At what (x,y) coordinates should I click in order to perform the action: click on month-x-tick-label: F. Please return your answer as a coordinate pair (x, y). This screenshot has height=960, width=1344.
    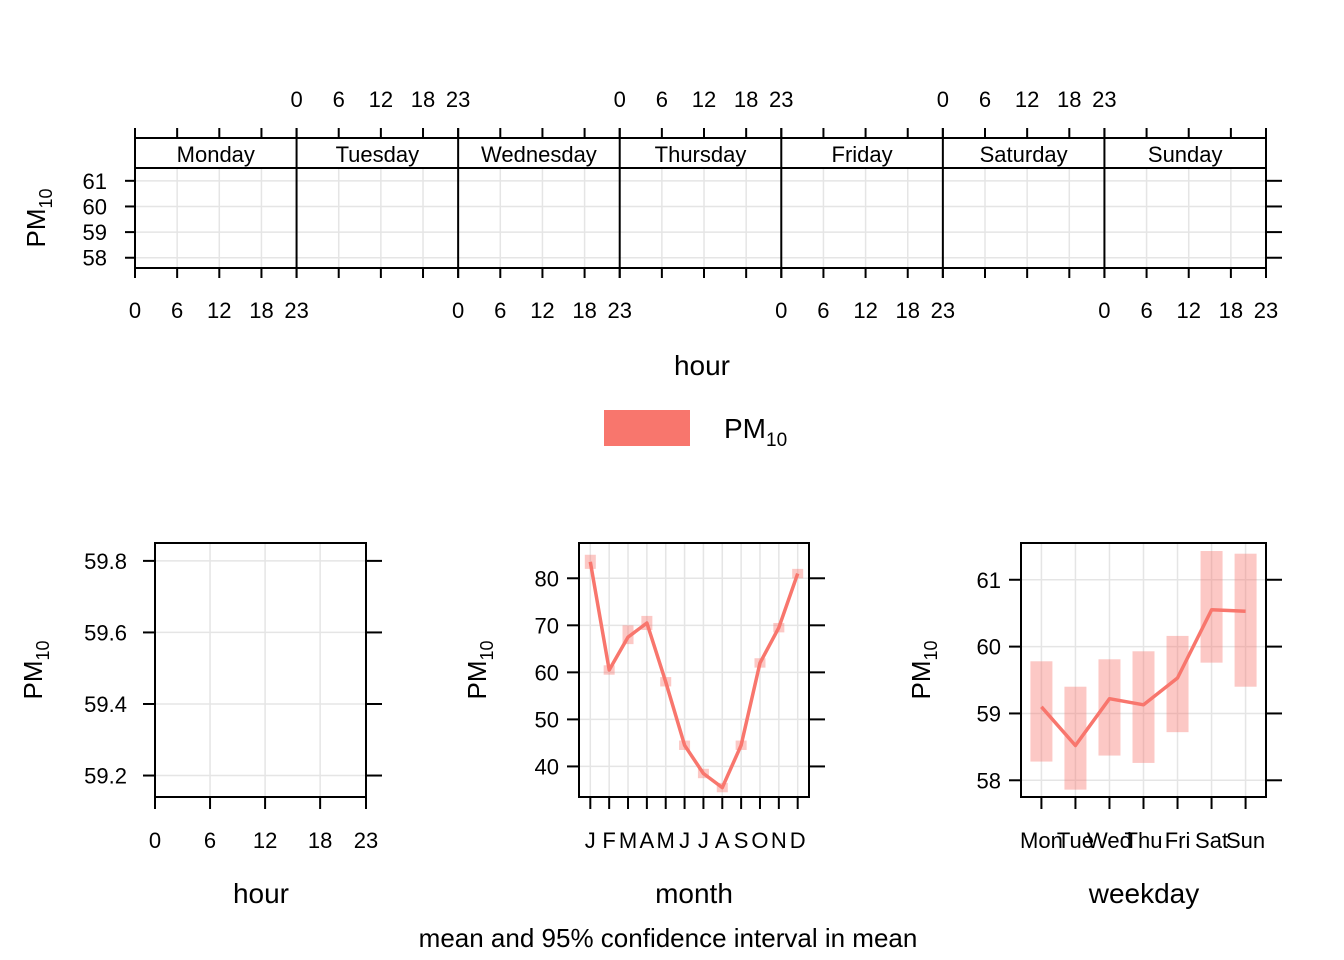
    Looking at the image, I should click on (608, 840).